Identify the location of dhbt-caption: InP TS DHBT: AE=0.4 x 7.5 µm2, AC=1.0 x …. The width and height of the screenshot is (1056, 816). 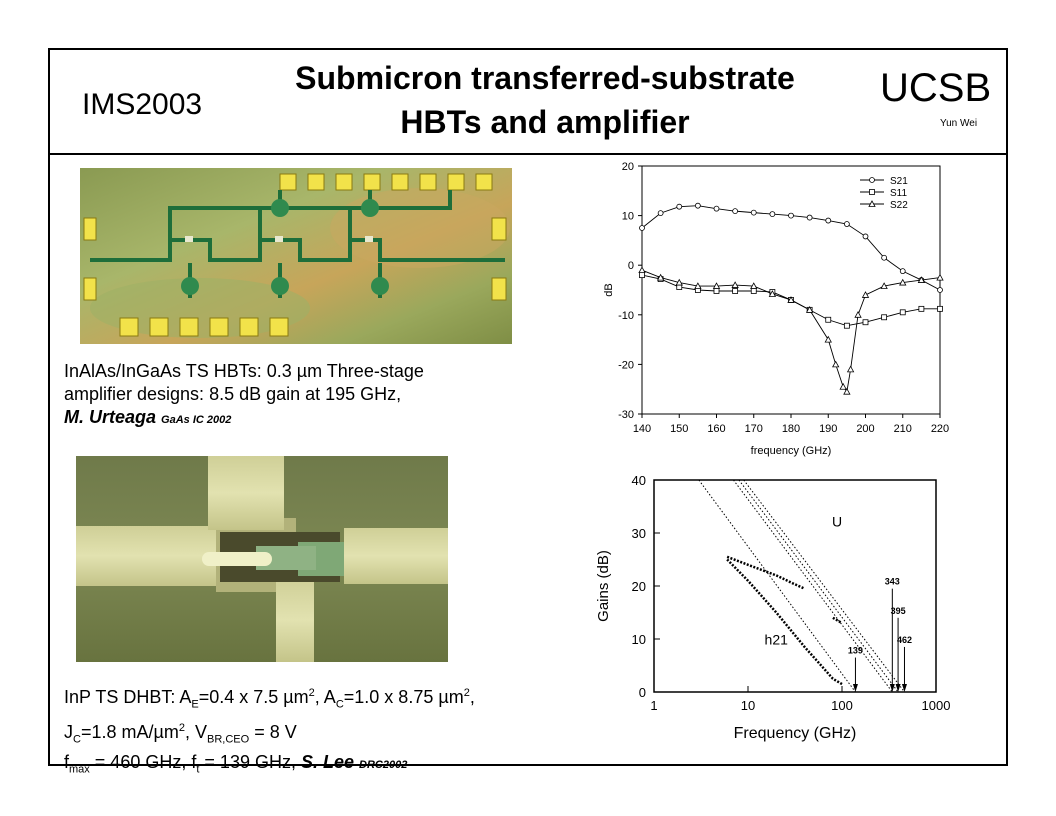
(334, 732).